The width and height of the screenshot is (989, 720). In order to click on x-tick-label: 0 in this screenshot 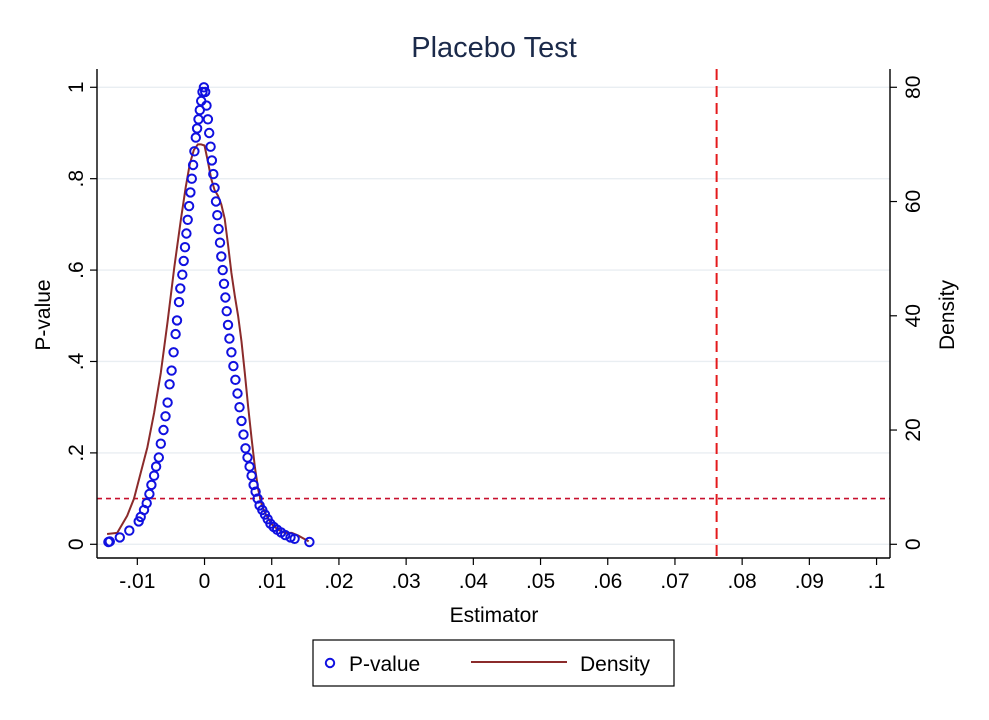, I will do `click(205, 581)`.